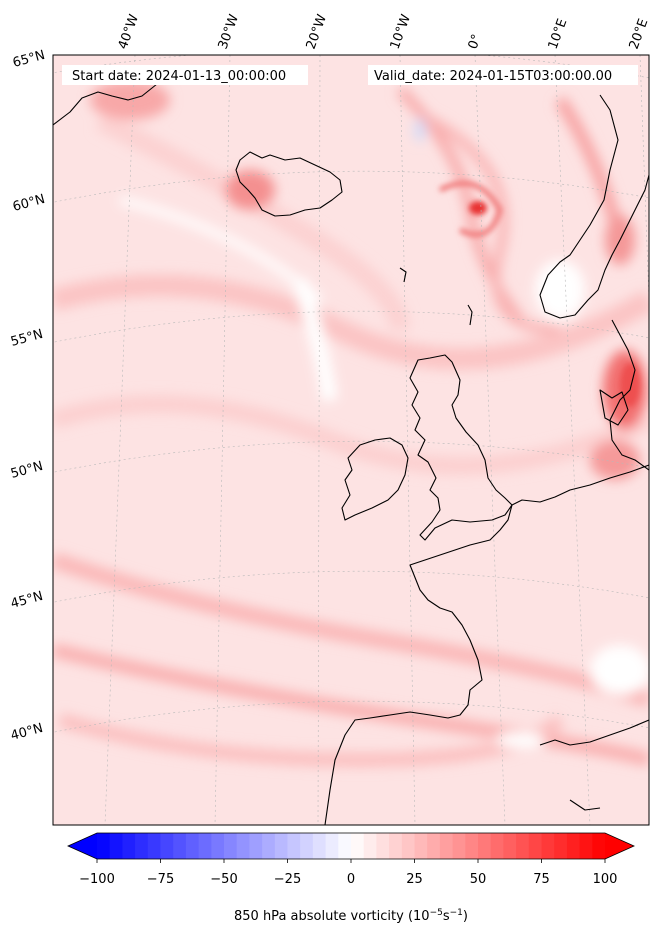 The width and height of the screenshot is (659, 936). Describe the element at coordinates (475, 41) in the screenshot. I see `lon-label-0: 0°` at that location.